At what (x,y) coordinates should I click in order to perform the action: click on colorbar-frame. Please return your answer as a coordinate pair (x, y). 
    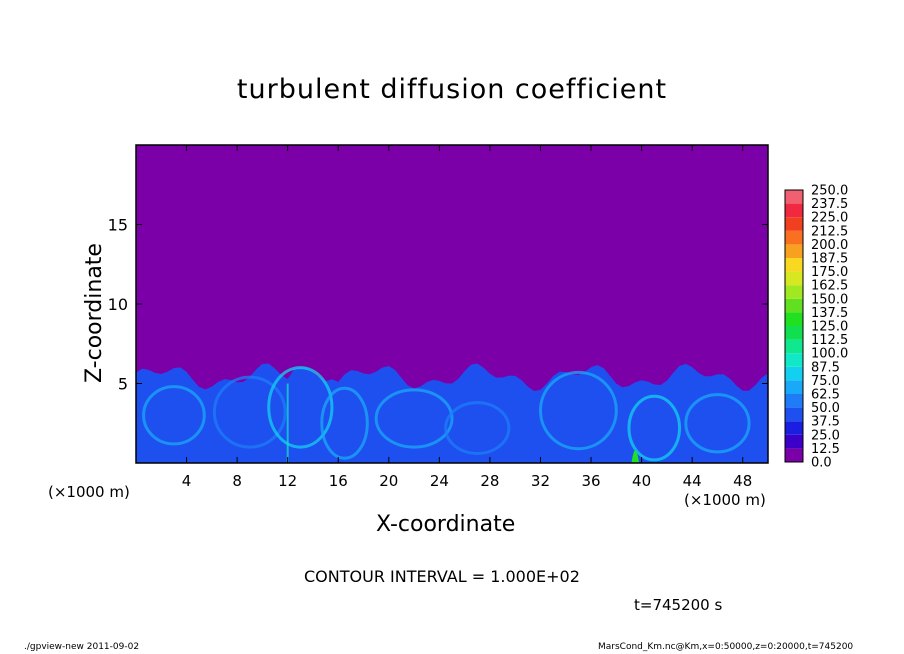
    Looking at the image, I should click on (794, 326).